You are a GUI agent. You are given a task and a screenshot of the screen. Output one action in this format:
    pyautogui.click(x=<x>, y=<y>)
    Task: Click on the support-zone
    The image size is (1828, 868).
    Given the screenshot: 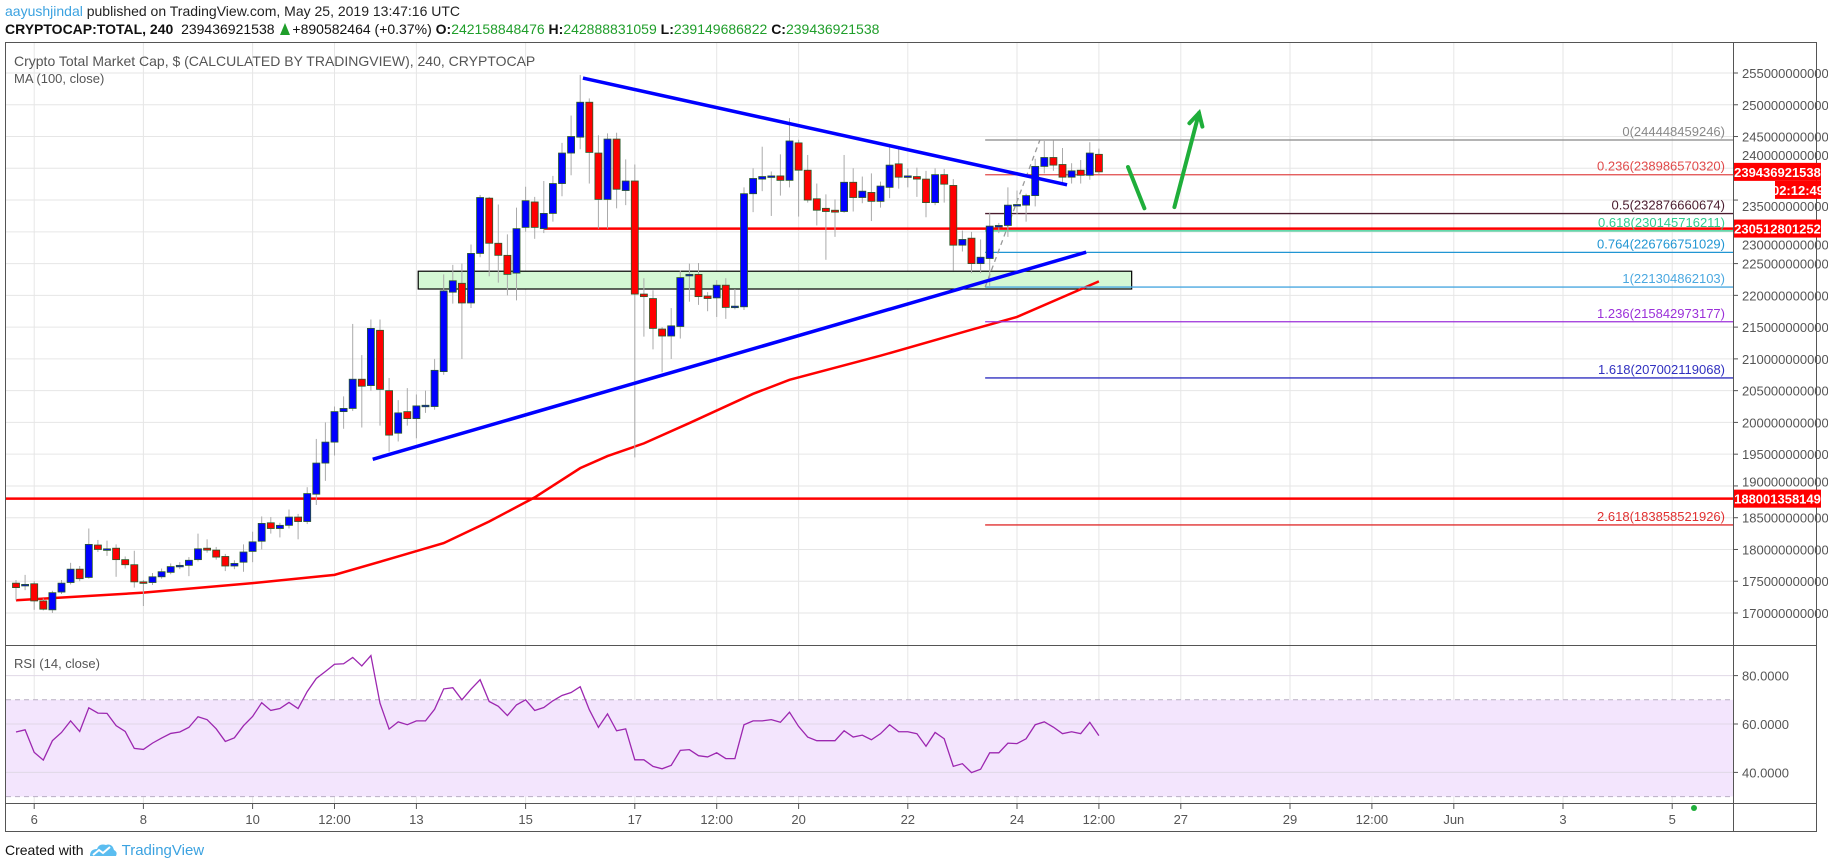 What is the action you would take?
    pyautogui.click(x=775, y=280)
    